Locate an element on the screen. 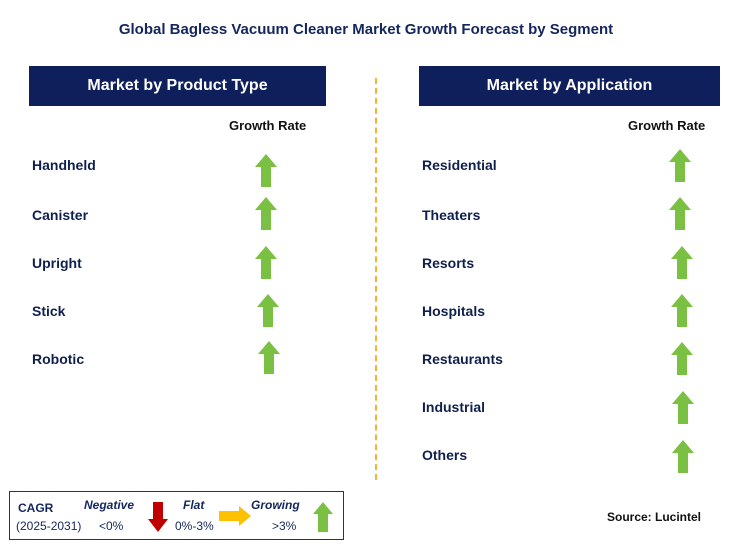 The image size is (732, 553). product-type-header-label: Market by Product Type is located at coordinates (177, 85).